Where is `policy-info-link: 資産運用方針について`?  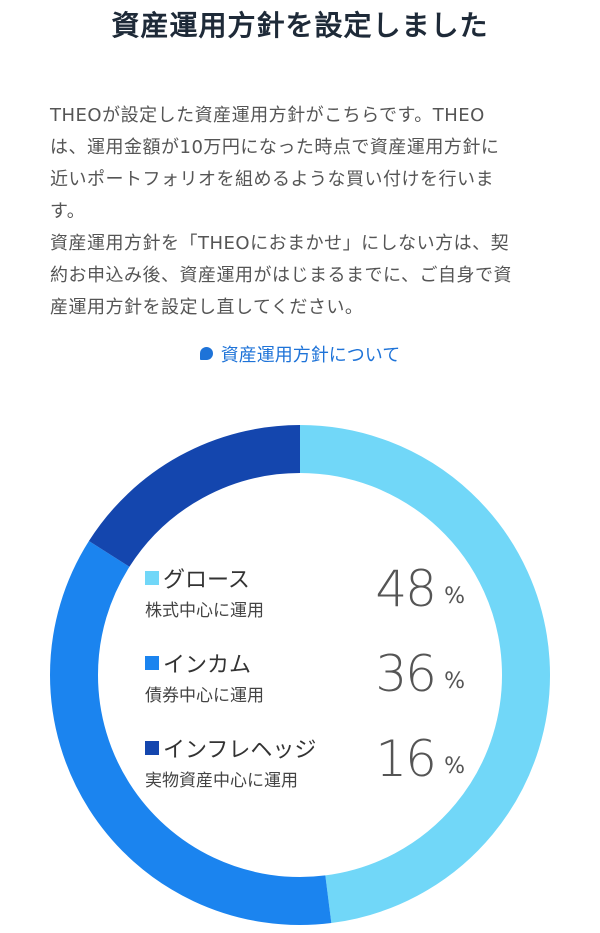
policy-info-link: 資産運用方針について is located at coordinates (300, 354).